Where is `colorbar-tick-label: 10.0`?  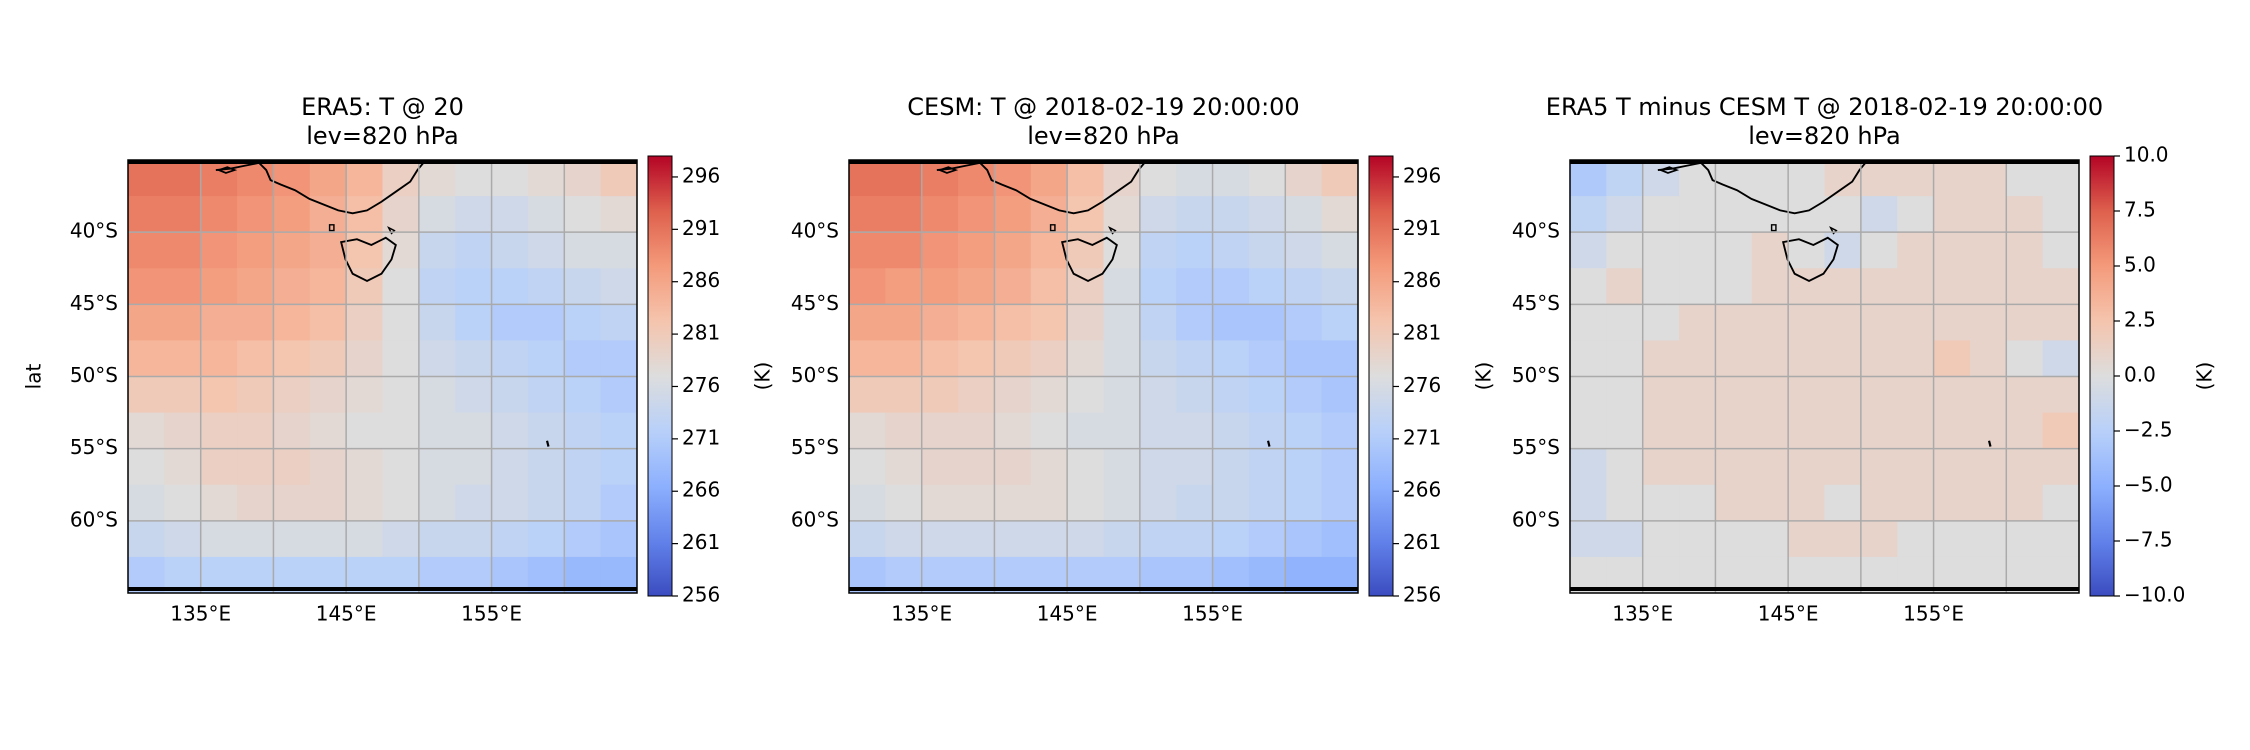 colorbar-tick-label: 10.0 is located at coordinates (2146, 155).